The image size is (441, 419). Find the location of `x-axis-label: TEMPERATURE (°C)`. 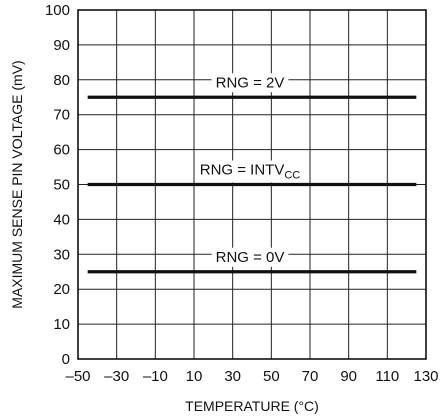

x-axis-label: TEMPERATURE (°C) is located at coordinates (252, 406).